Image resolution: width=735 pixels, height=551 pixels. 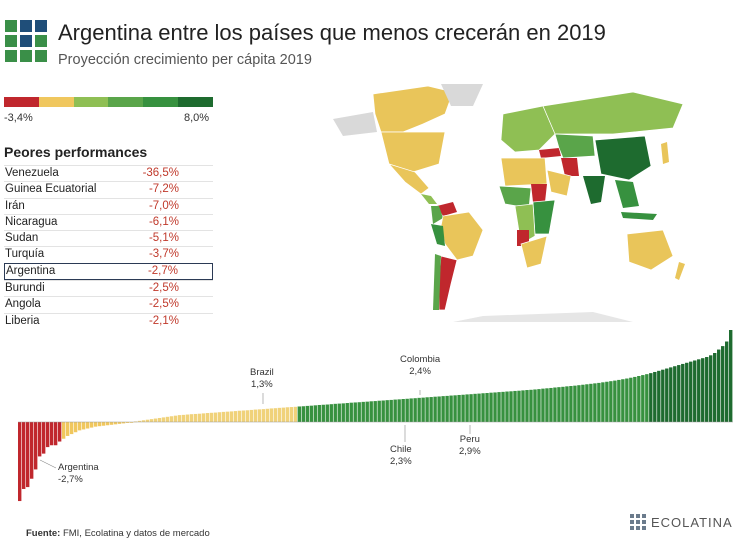 I want to click on legend-max-label: 8,0%, so click(x=197, y=118).